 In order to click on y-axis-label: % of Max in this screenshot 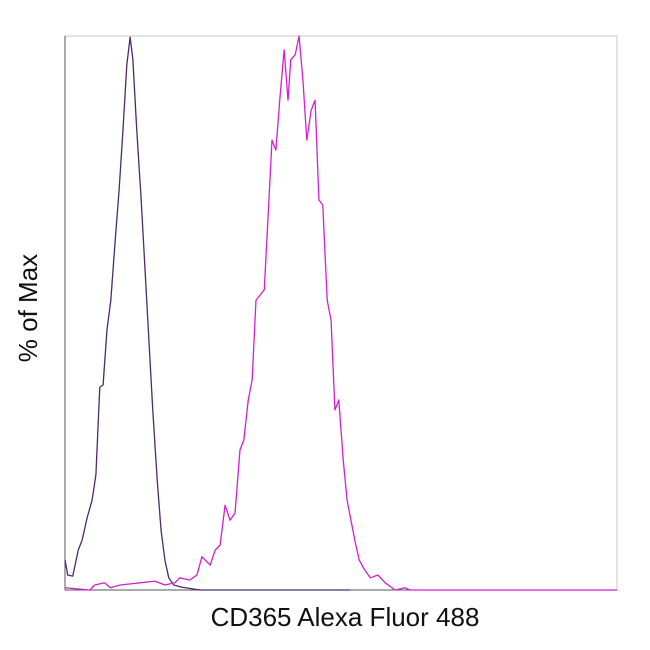, I will do `click(28, 308)`.